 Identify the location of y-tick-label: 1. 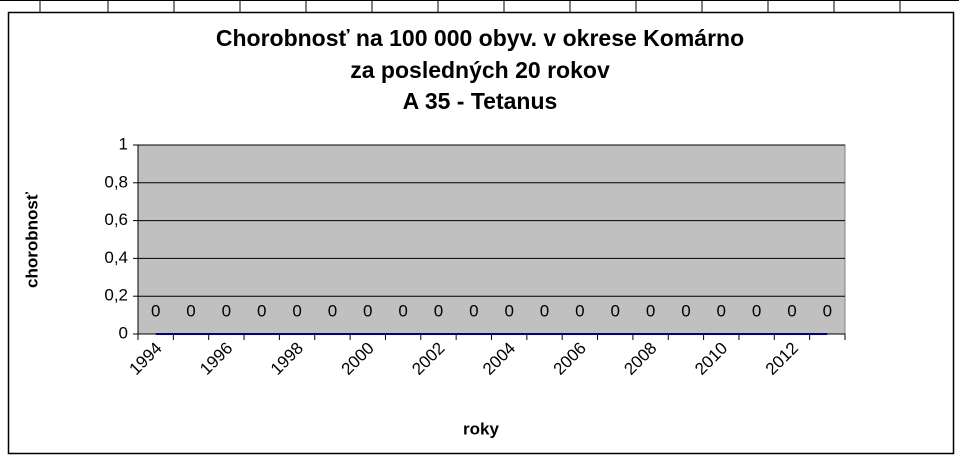
(123, 143).